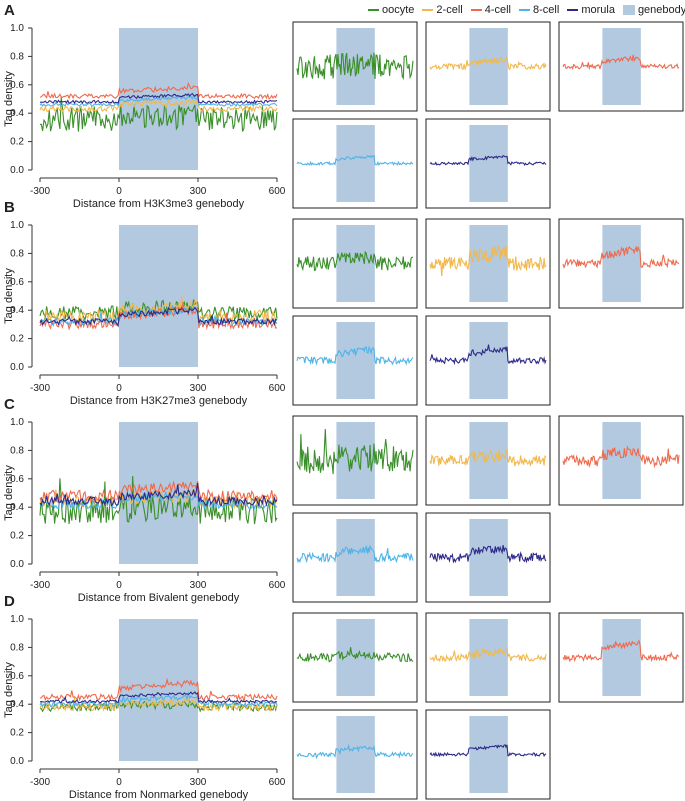 This screenshot has width=685, height=801. What do you see at coordinates (449, 10) in the screenshot?
I see `legend-label: 2-cell` at bounding box center [449, 10].